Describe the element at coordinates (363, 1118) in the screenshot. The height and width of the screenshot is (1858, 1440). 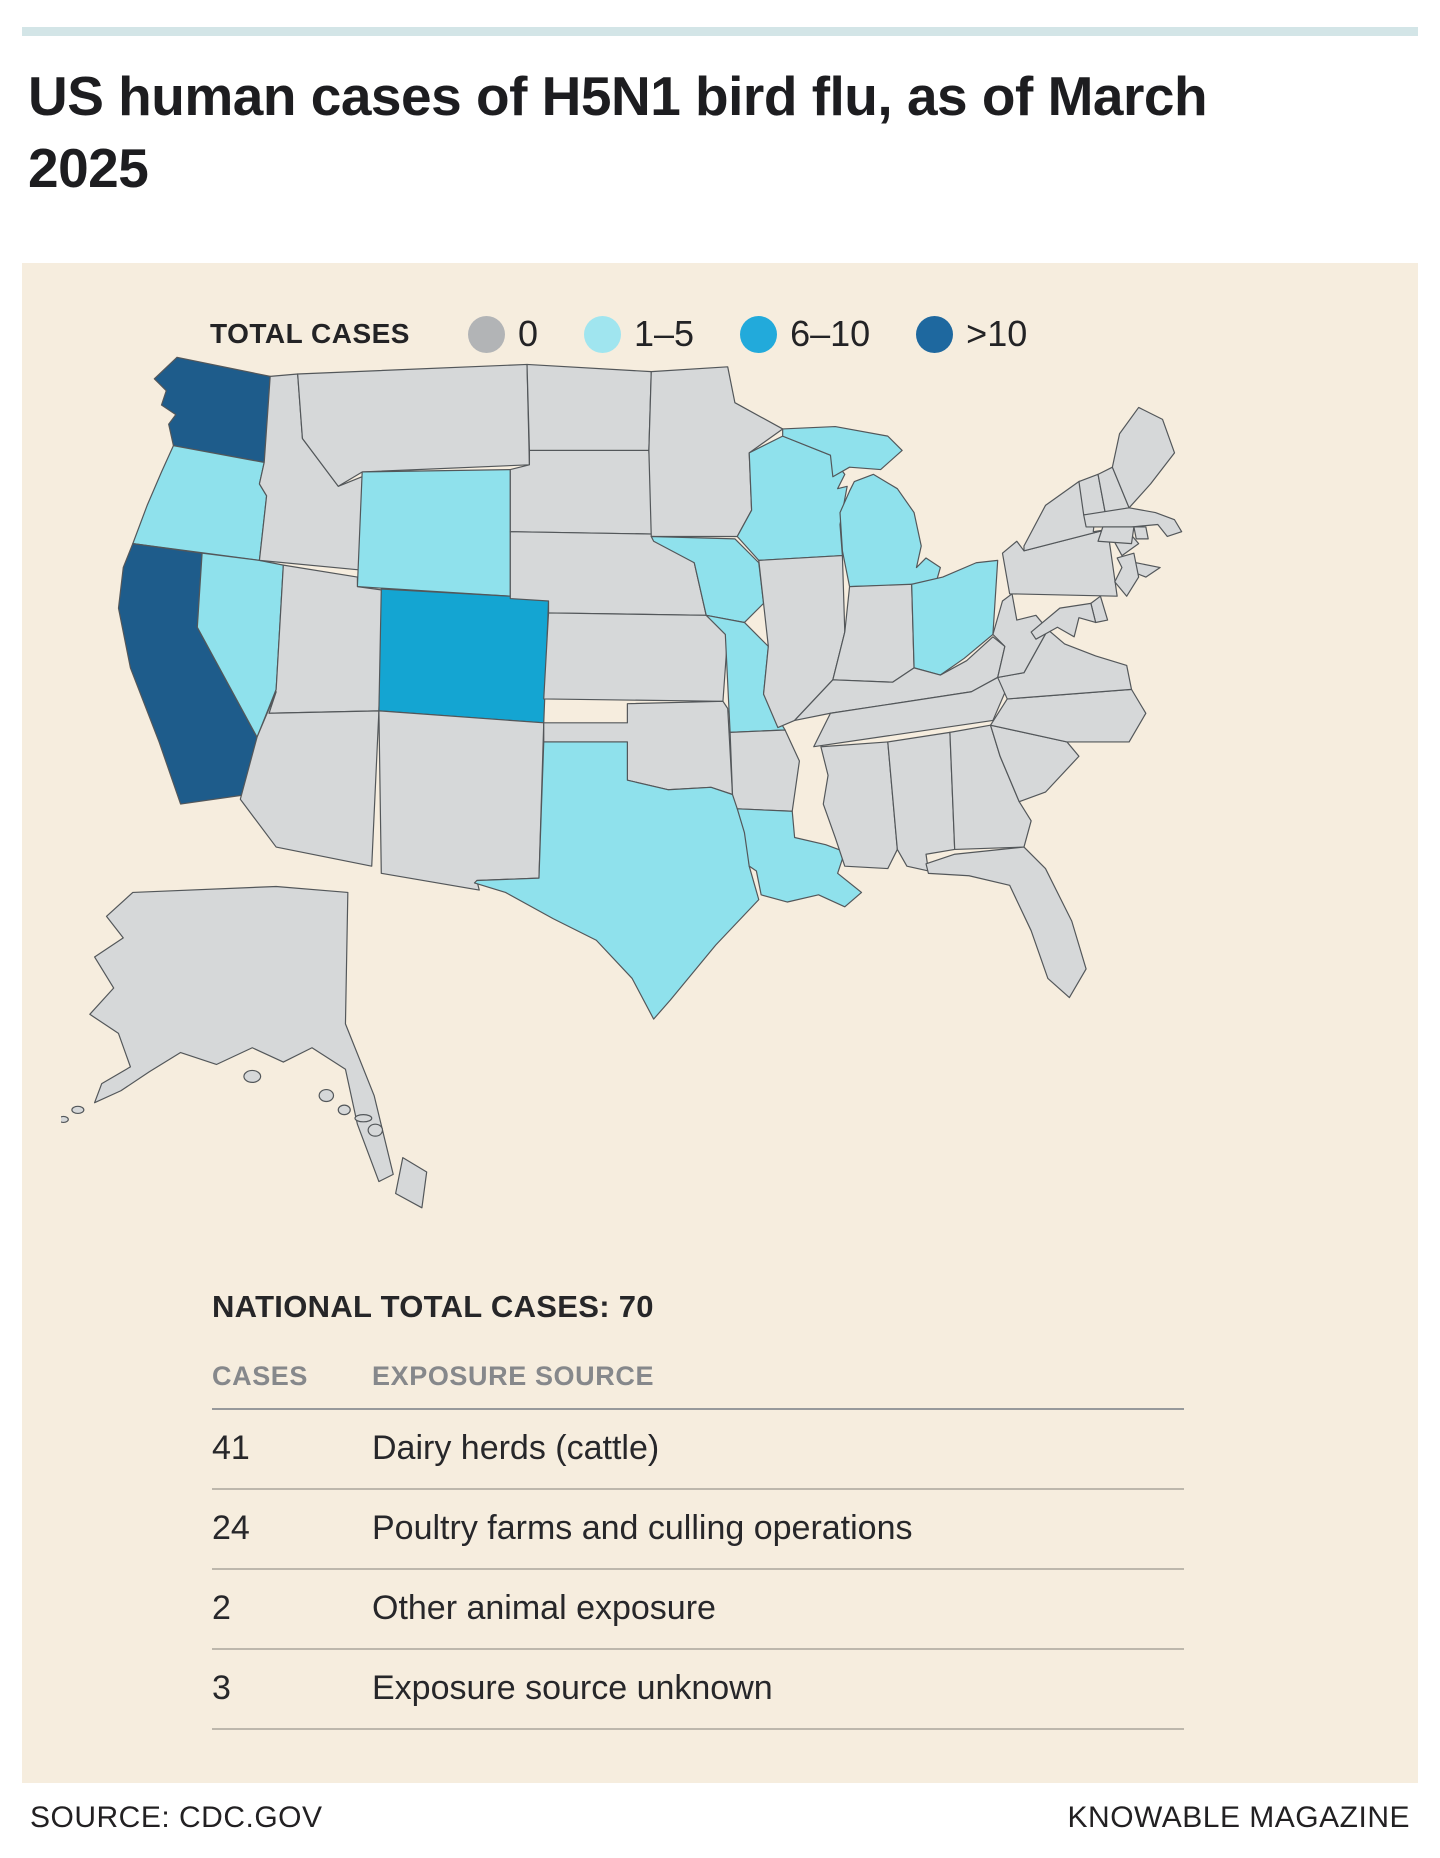
I see `state-hawaii-molokai` at that location.